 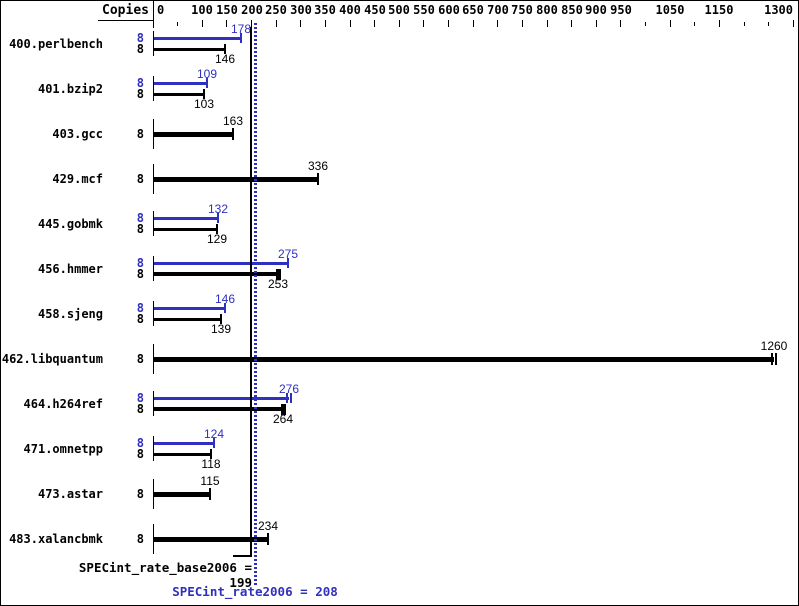 What do you see at coordinates (63, 404) in the screenshot?
I see `benchmark-label: 464.h264ref` at bounding box center [63, 404].